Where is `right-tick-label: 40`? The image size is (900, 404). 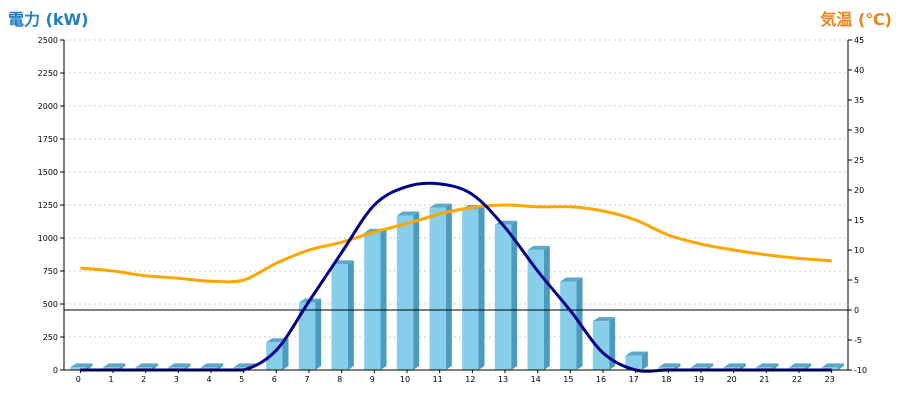
right-tick-label: 40 is located at coordinates (859, 70).